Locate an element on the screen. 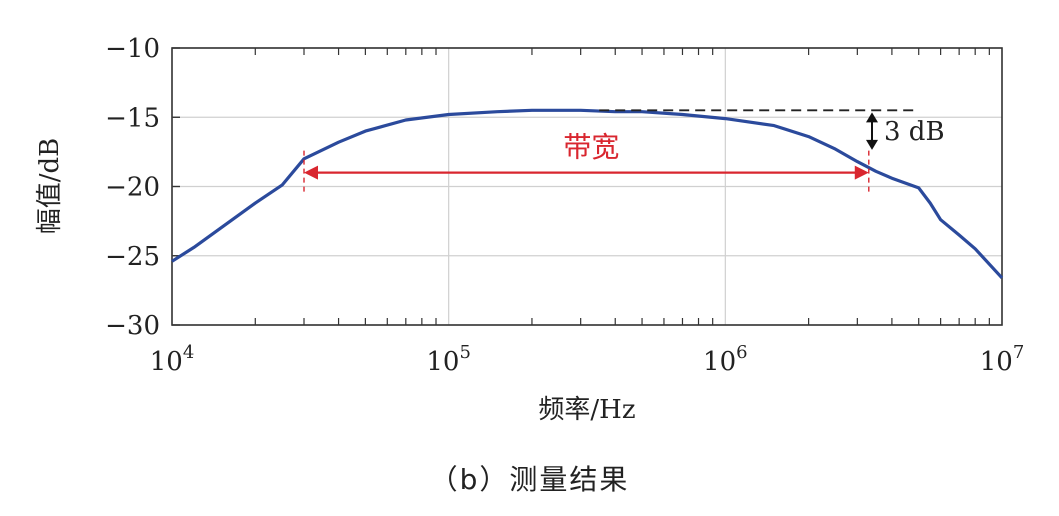 The height and width of the screenshot is (516, 1059). bandwidth-label: 带宽 is located at coordinates (591, 147).